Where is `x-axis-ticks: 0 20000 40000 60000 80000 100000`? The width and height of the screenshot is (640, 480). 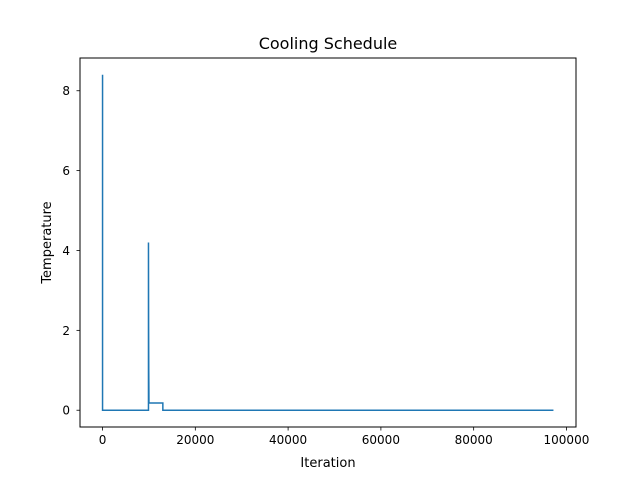 x-axis-ticks: 0 20000 40000 60000 80000 100000 is located at coordinates (344, 437).